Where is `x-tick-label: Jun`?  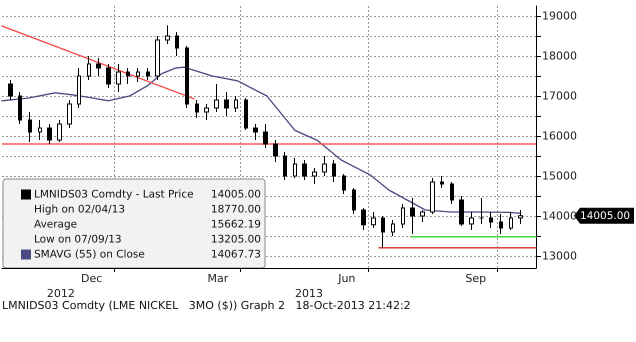 x-tick-label: Jun is located at coordinates (346, 278).